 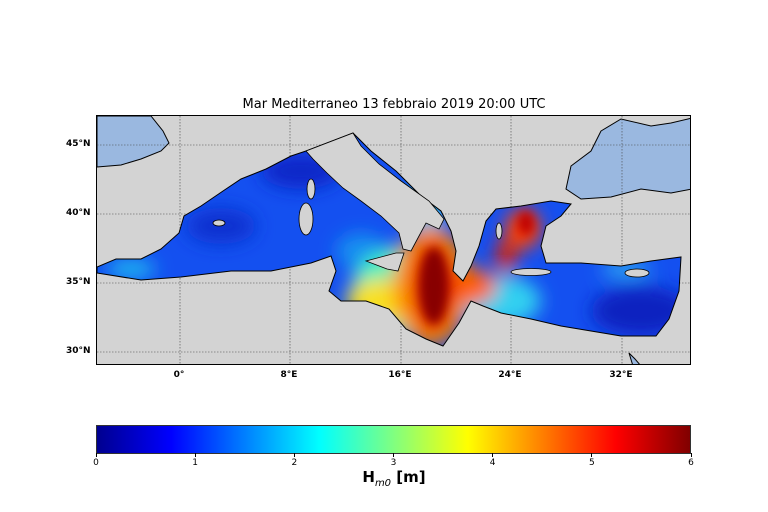 I want to click on lon-tick: 0°, so click(x=179, y=375).